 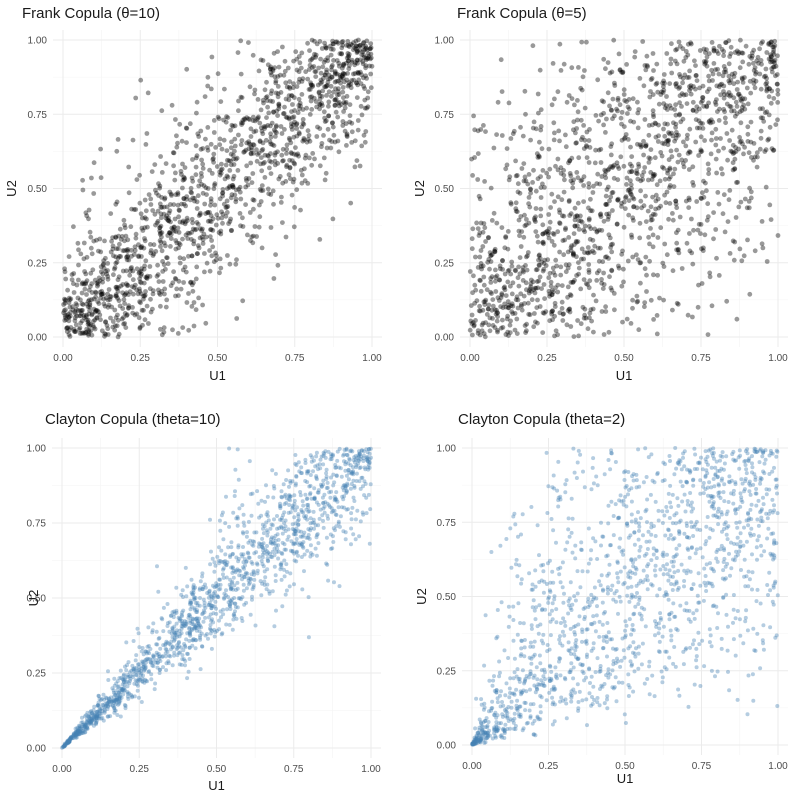 I want to click on chart-title: Frank Copula (θ=5), so click(x=522, y=13).